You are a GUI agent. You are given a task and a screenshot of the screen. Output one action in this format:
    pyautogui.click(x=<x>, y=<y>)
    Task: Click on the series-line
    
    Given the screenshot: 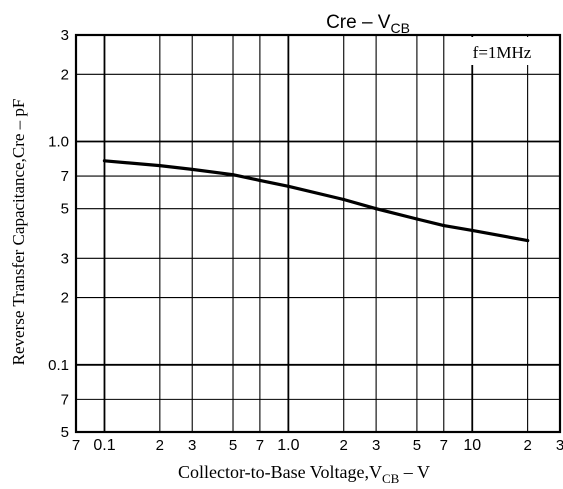 What is the action you would take?
    pyautogui.click(x=316, y=201)
    